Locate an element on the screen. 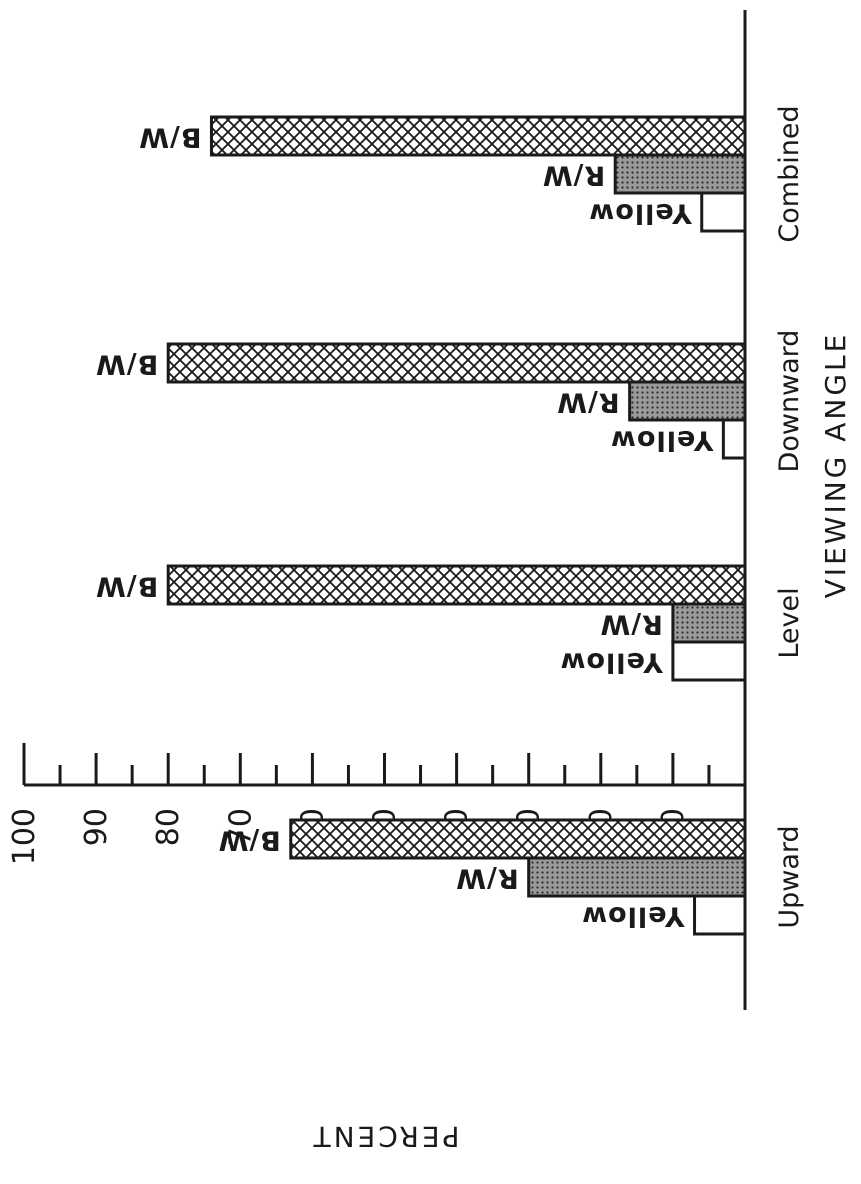  series-label-combined-yellow: Yellow is located at coordinates (640, 213).